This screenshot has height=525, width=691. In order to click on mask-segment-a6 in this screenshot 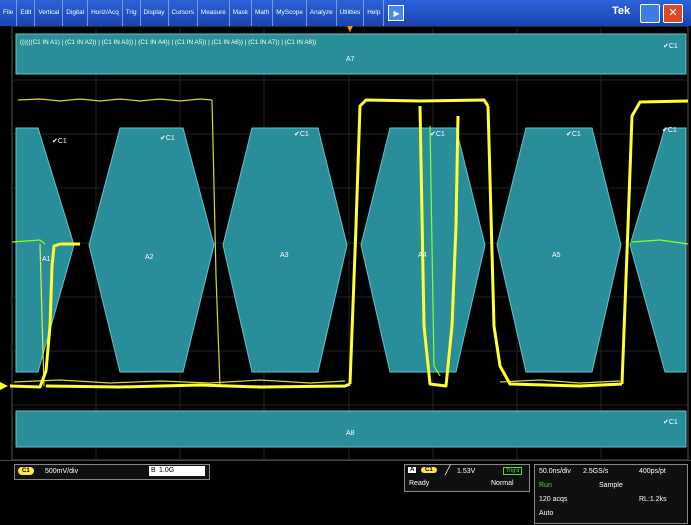, I will do `click(658, 250)`.